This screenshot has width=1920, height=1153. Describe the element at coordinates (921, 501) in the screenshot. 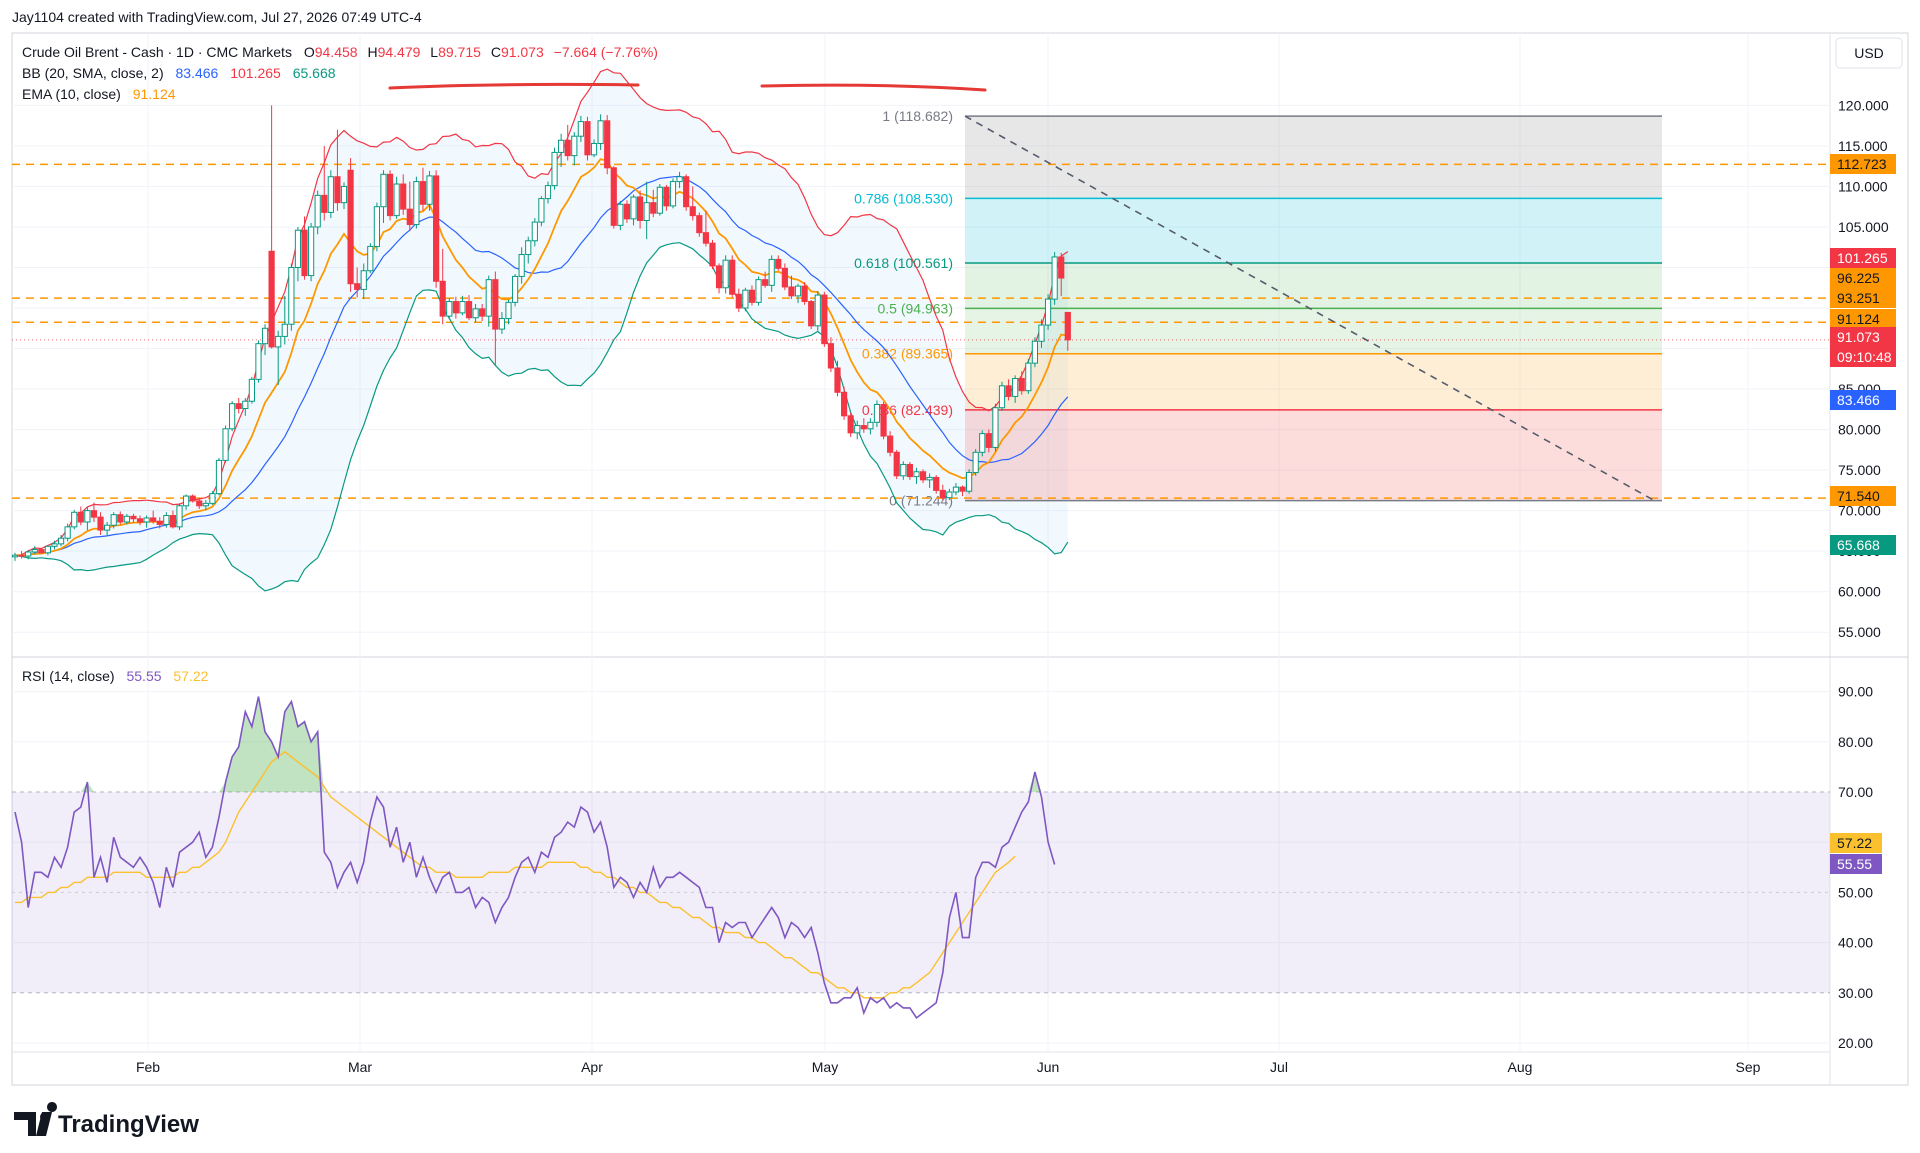

I see `fib-level-label: 0 (71.244)` at that location.